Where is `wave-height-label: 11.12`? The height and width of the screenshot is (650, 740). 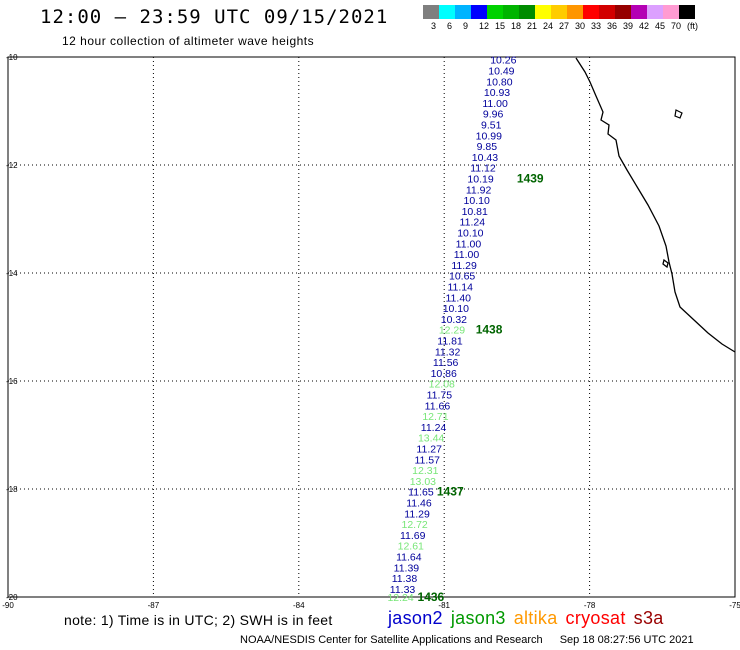
wave-height-label: 11.12 is located at coordinates (483, 169).